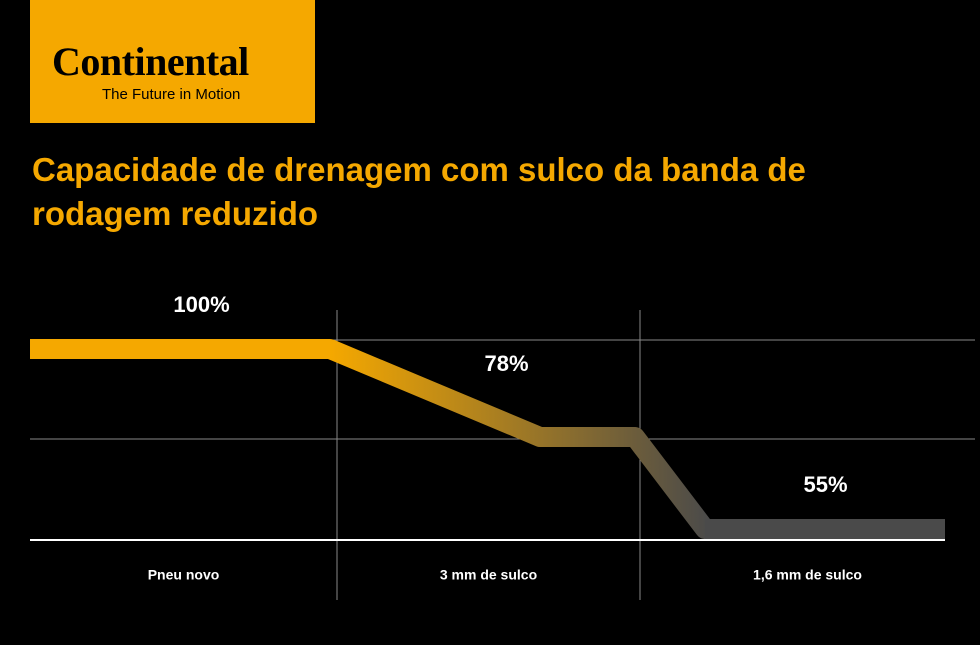 Image resolution: width=980 pixels, height=645 pixels. Describe the element at coordinates (184, 575) in the screenshot. I see `category-label: Pneu novo` at that location.